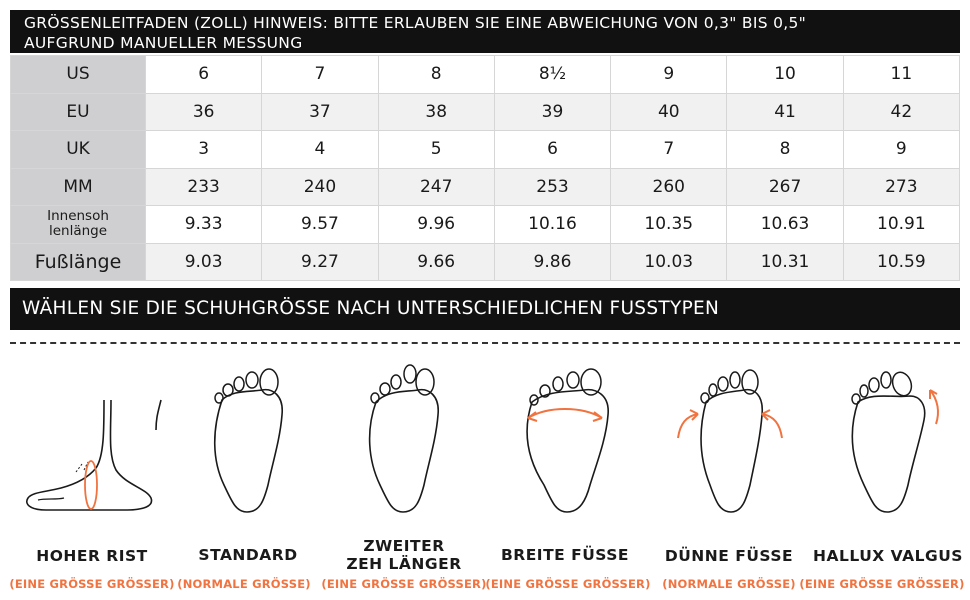 The image size is (970, 600). I want to click on table-cell: 10.63, so click(785, 224).